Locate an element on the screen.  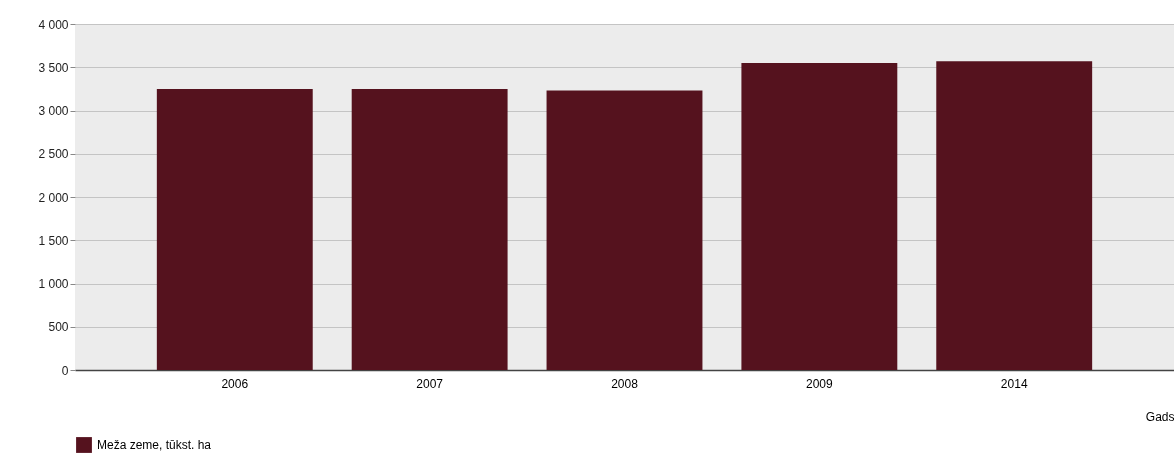
y-tick-label: 3 000 is located at coordinates (53, 111).